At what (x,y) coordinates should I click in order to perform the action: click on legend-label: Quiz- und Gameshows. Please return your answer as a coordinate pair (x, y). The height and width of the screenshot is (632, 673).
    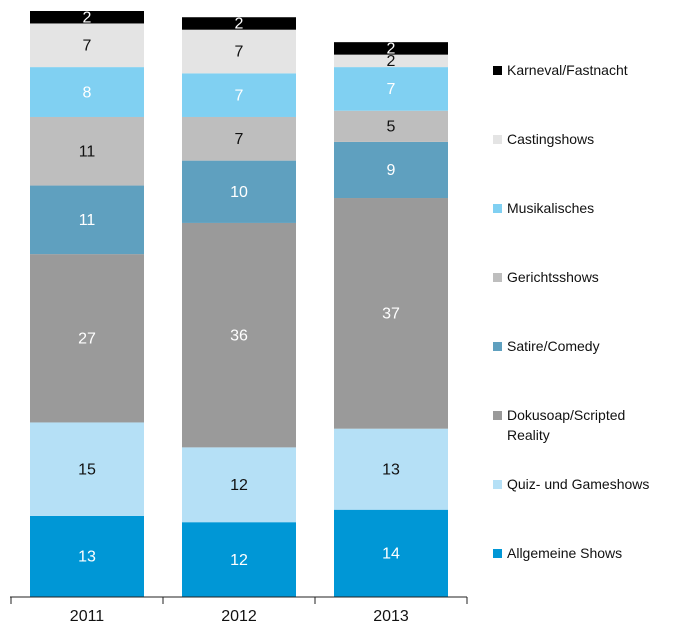
    Looking at the image, I should click on (578, 484).